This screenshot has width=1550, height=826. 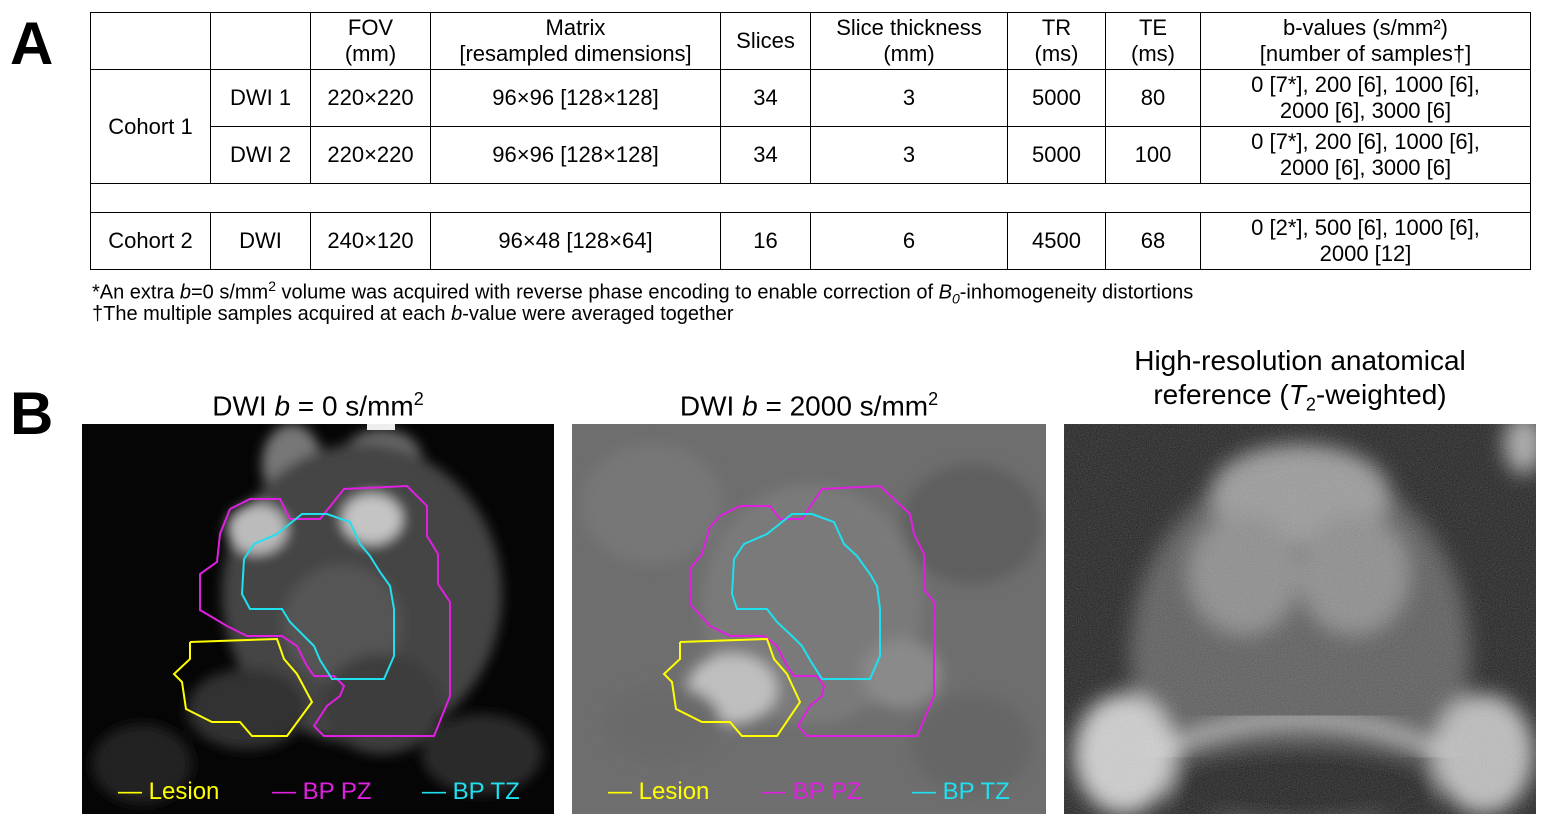 I want to click on dwi-b2000-image: — Lesion — BP PZ — BP TZ, so click(x=809, y=619).